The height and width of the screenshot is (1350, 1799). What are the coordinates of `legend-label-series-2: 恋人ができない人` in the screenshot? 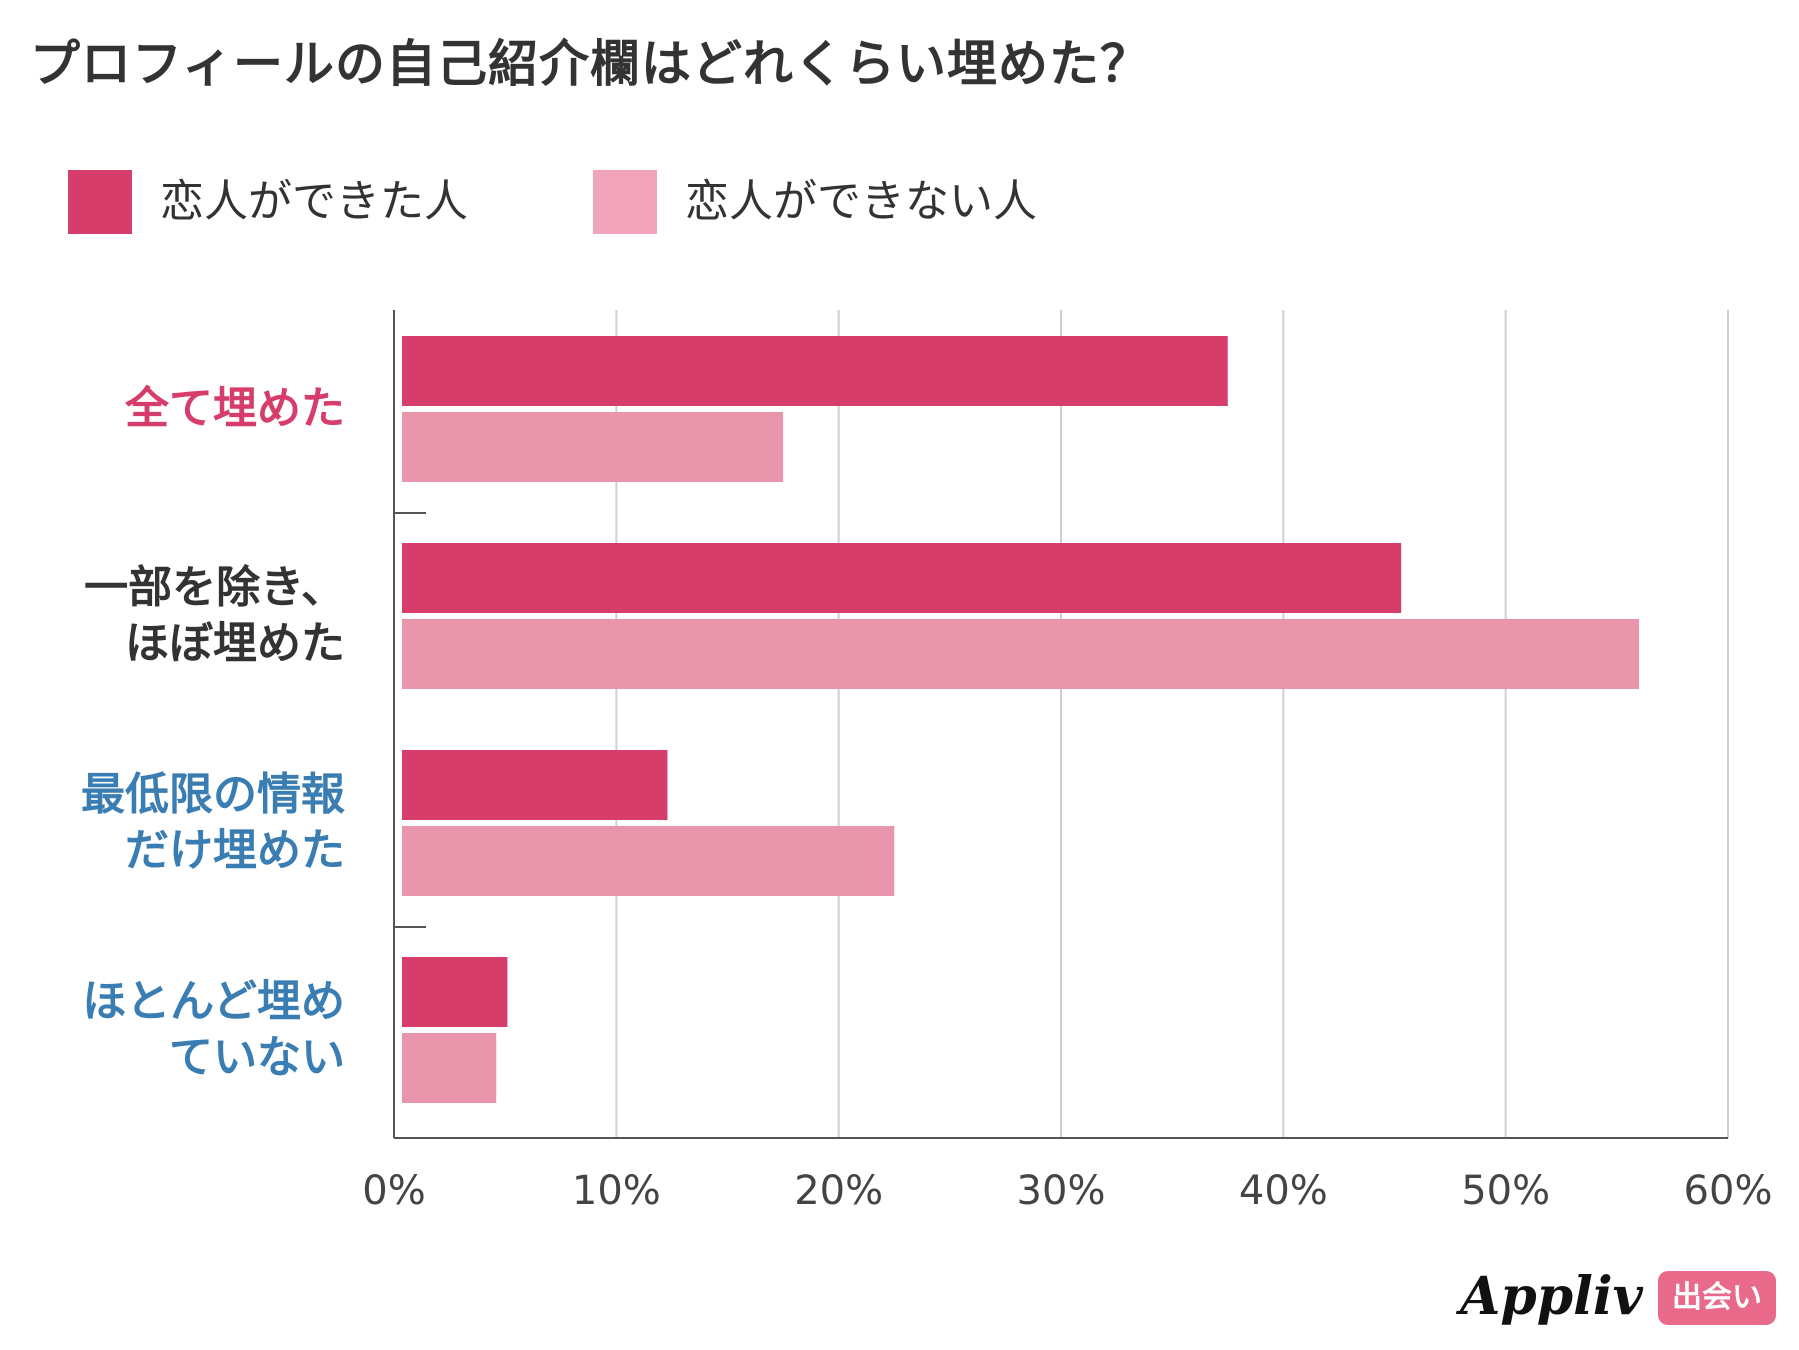 It's located at (861, 201).